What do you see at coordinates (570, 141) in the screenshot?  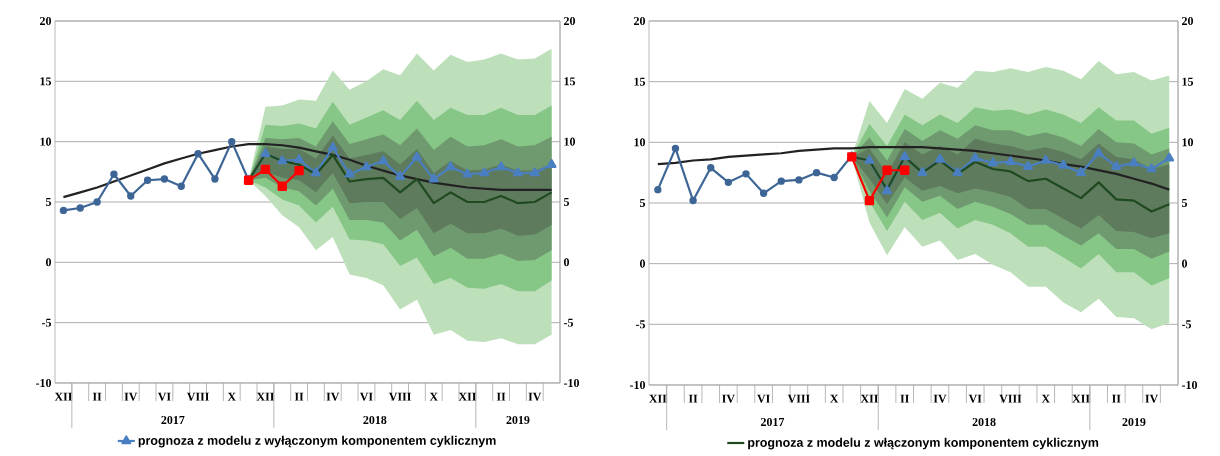 I see `y2-tick-label: 10` at bounding box center [570, 141].